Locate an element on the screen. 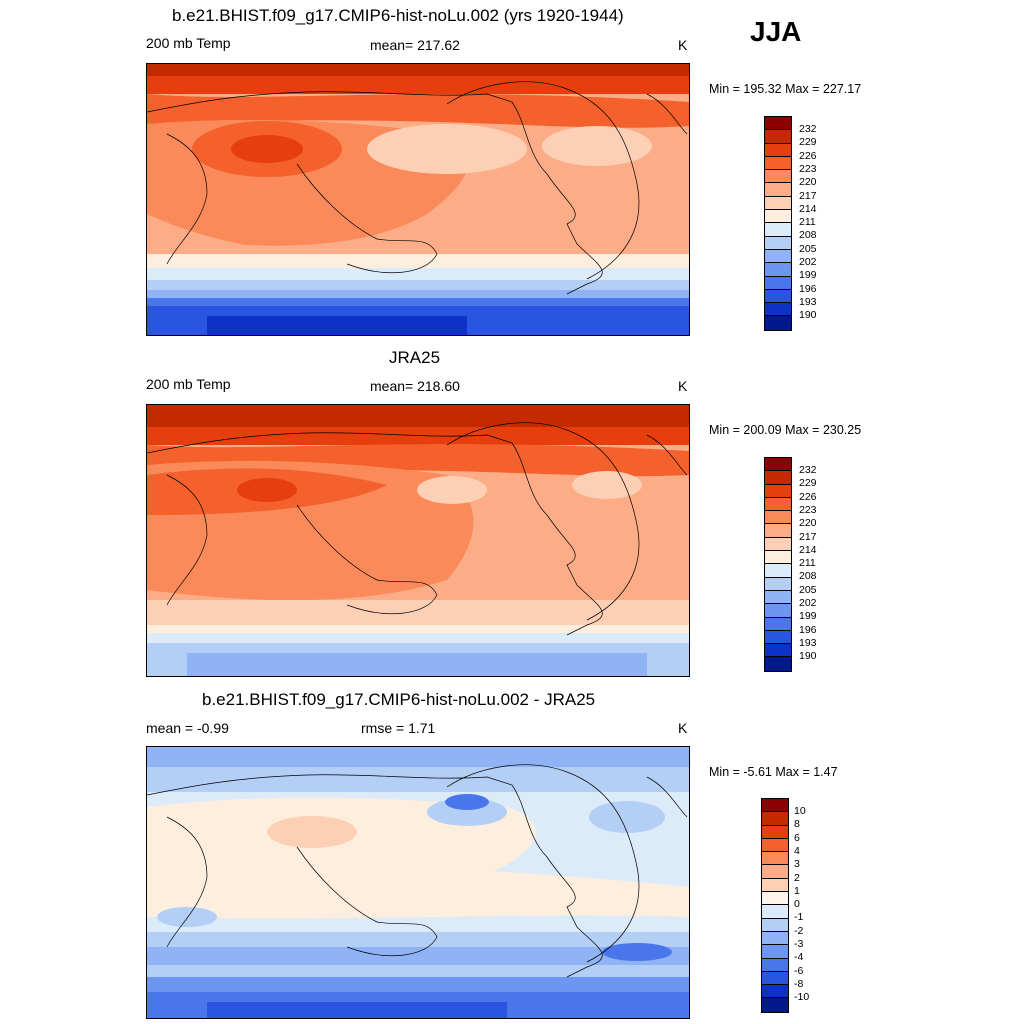  colorbar-tick-label: -3 is located at coordinates (799, 944).